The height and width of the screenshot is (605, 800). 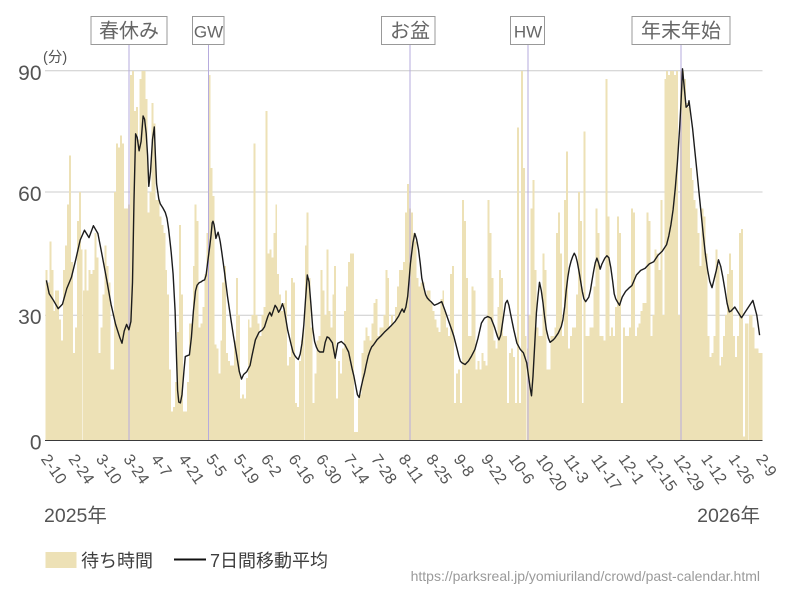 What do you see at coordinates (108, 470) in the screenshot?
I see `svg-text: 3-10` at bounding box center [108, 470].